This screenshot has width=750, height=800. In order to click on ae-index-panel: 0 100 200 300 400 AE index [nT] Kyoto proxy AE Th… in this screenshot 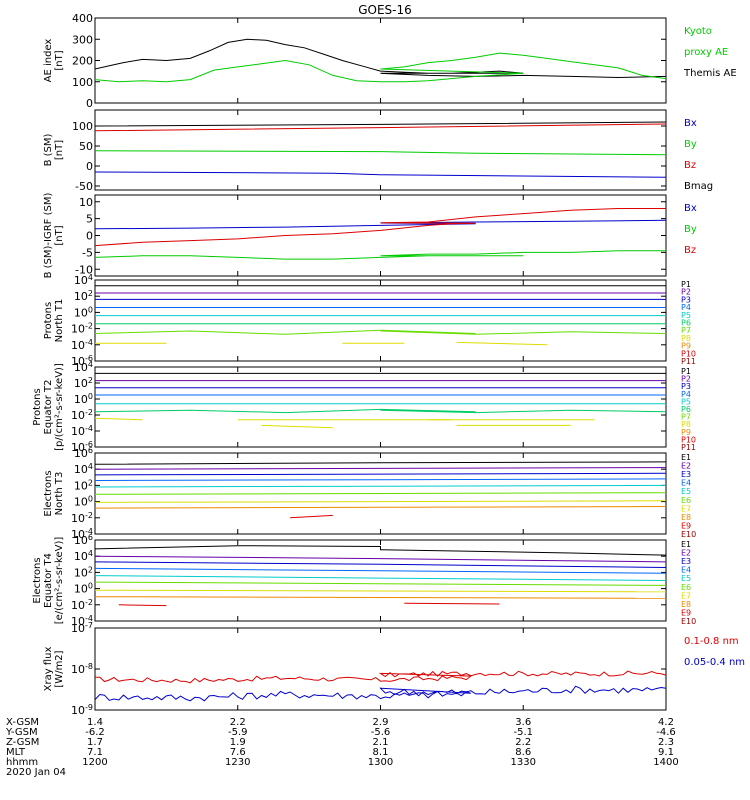, I will do `click(390, 61)`.